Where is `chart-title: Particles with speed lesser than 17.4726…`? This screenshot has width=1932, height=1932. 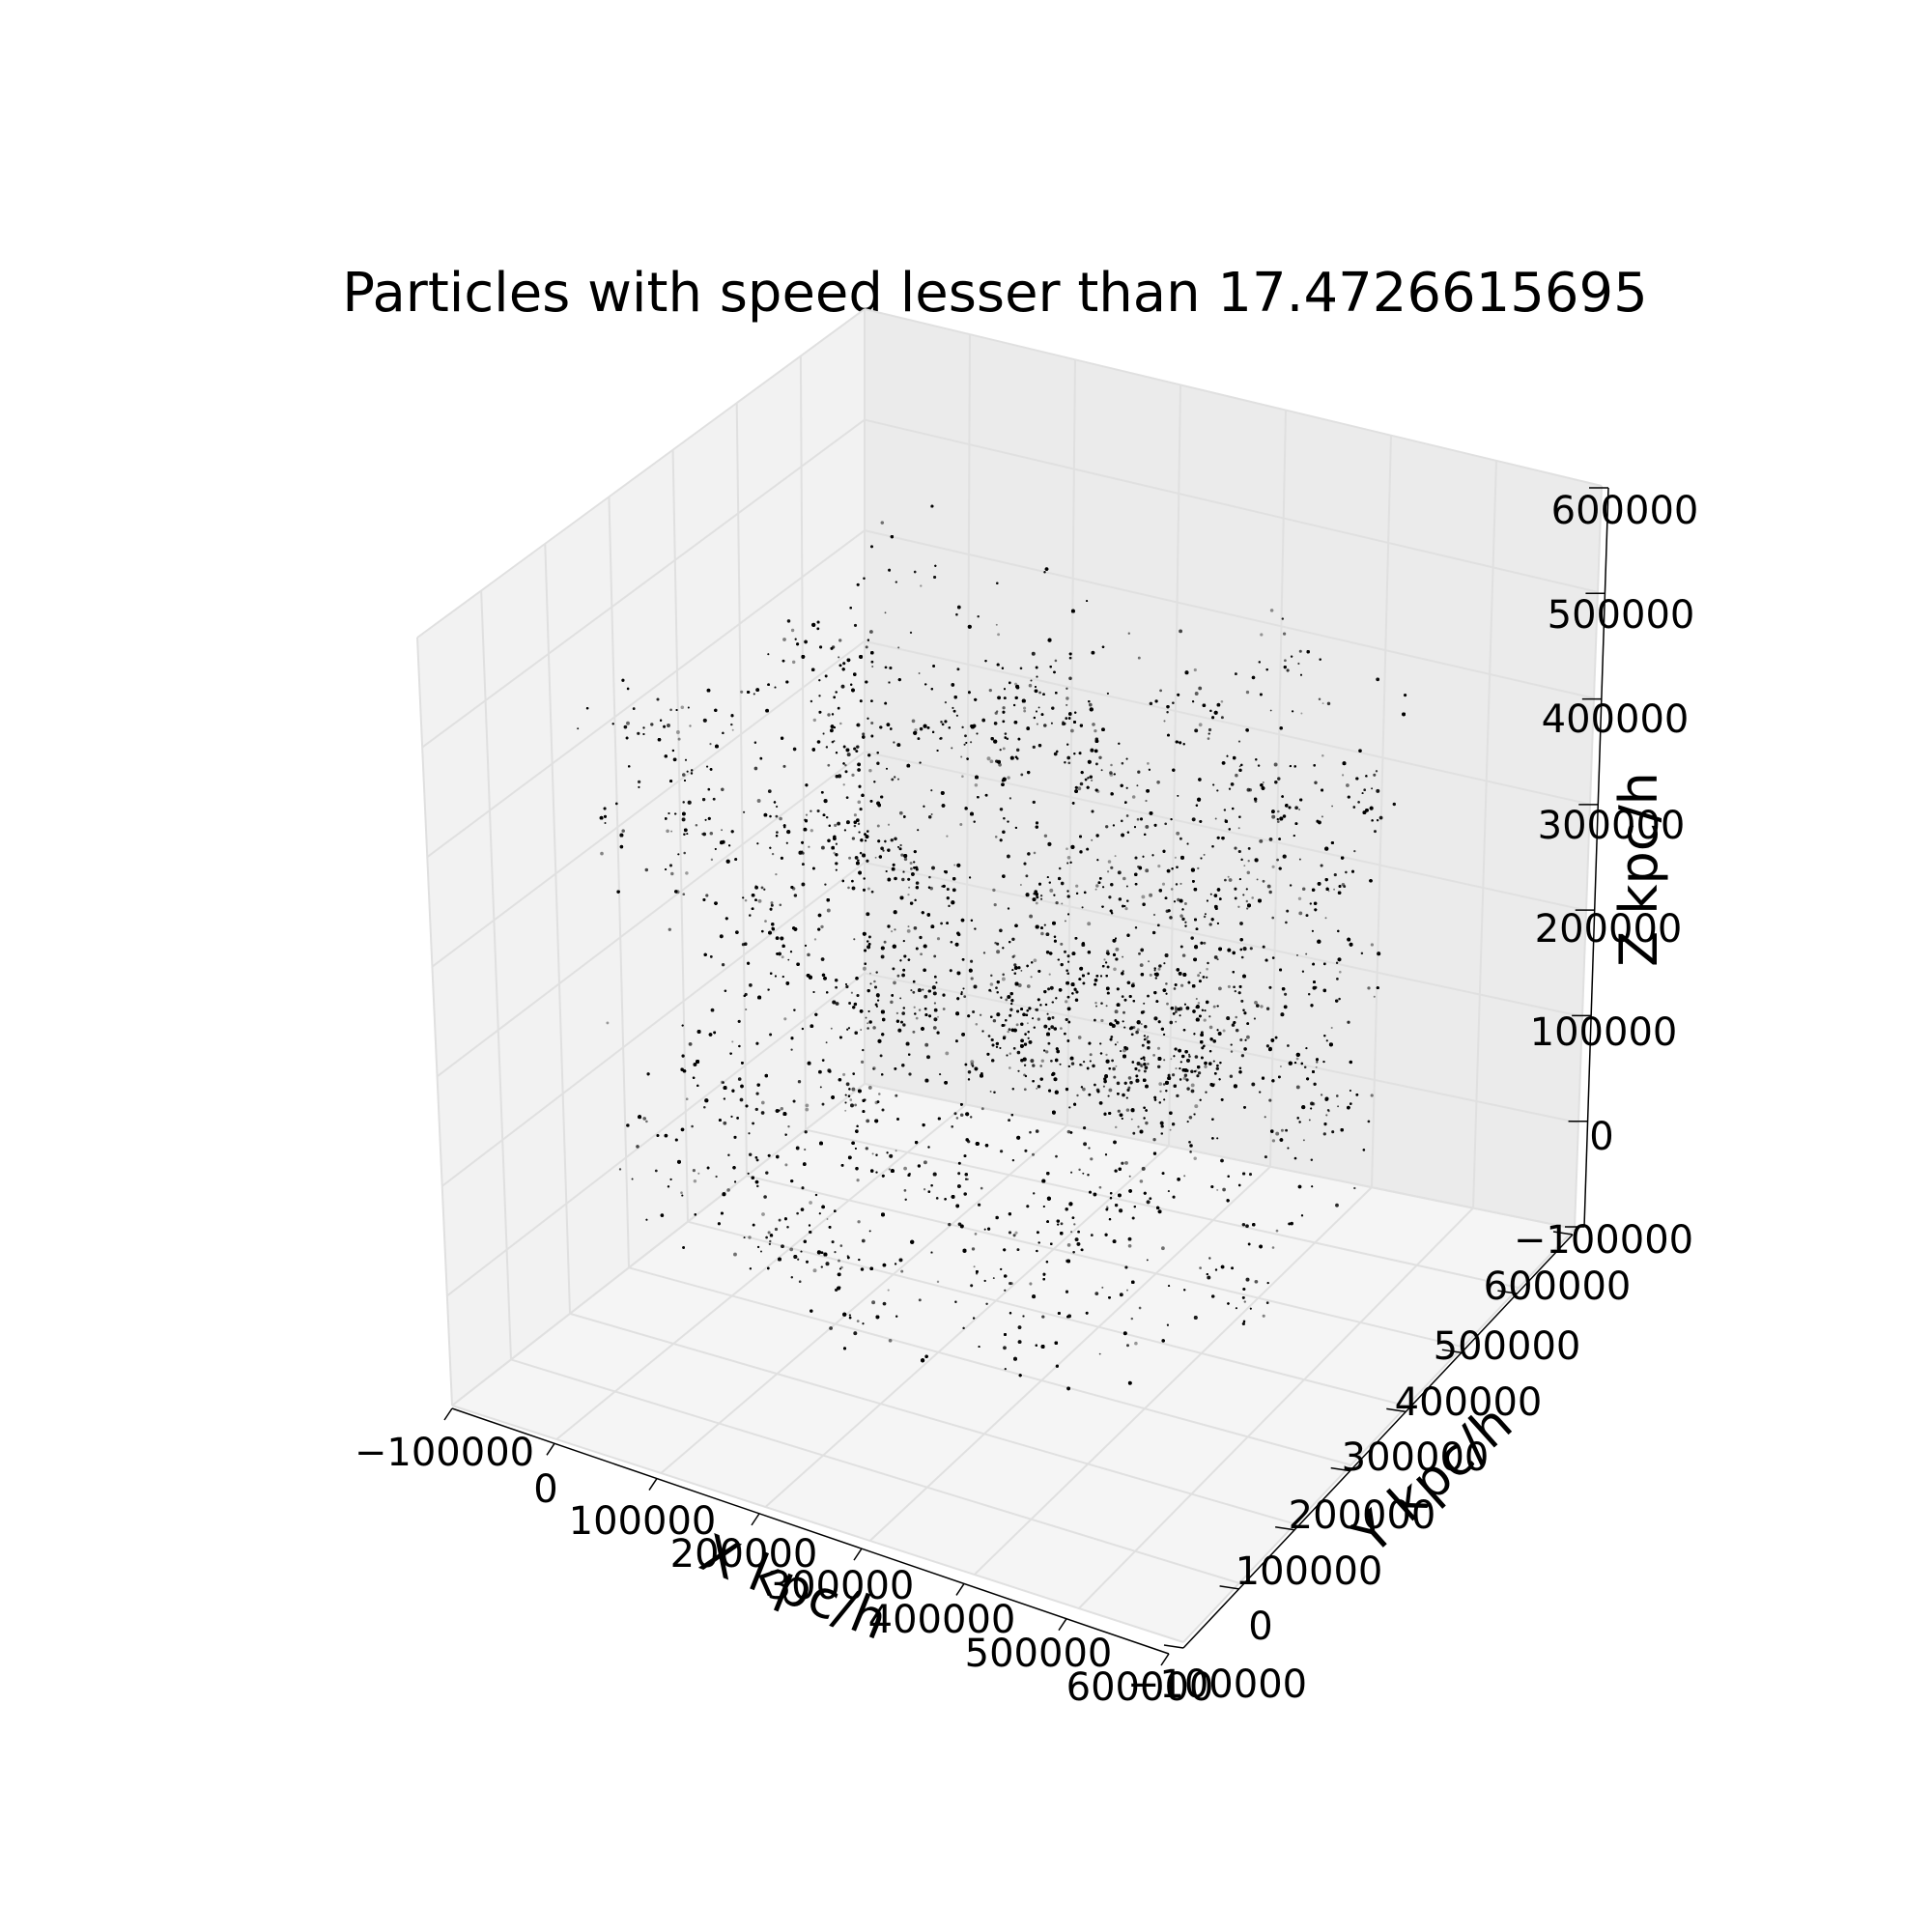
chart-title: Particles with speed lesser than 17.4726… is located at coordinates (995, 293).